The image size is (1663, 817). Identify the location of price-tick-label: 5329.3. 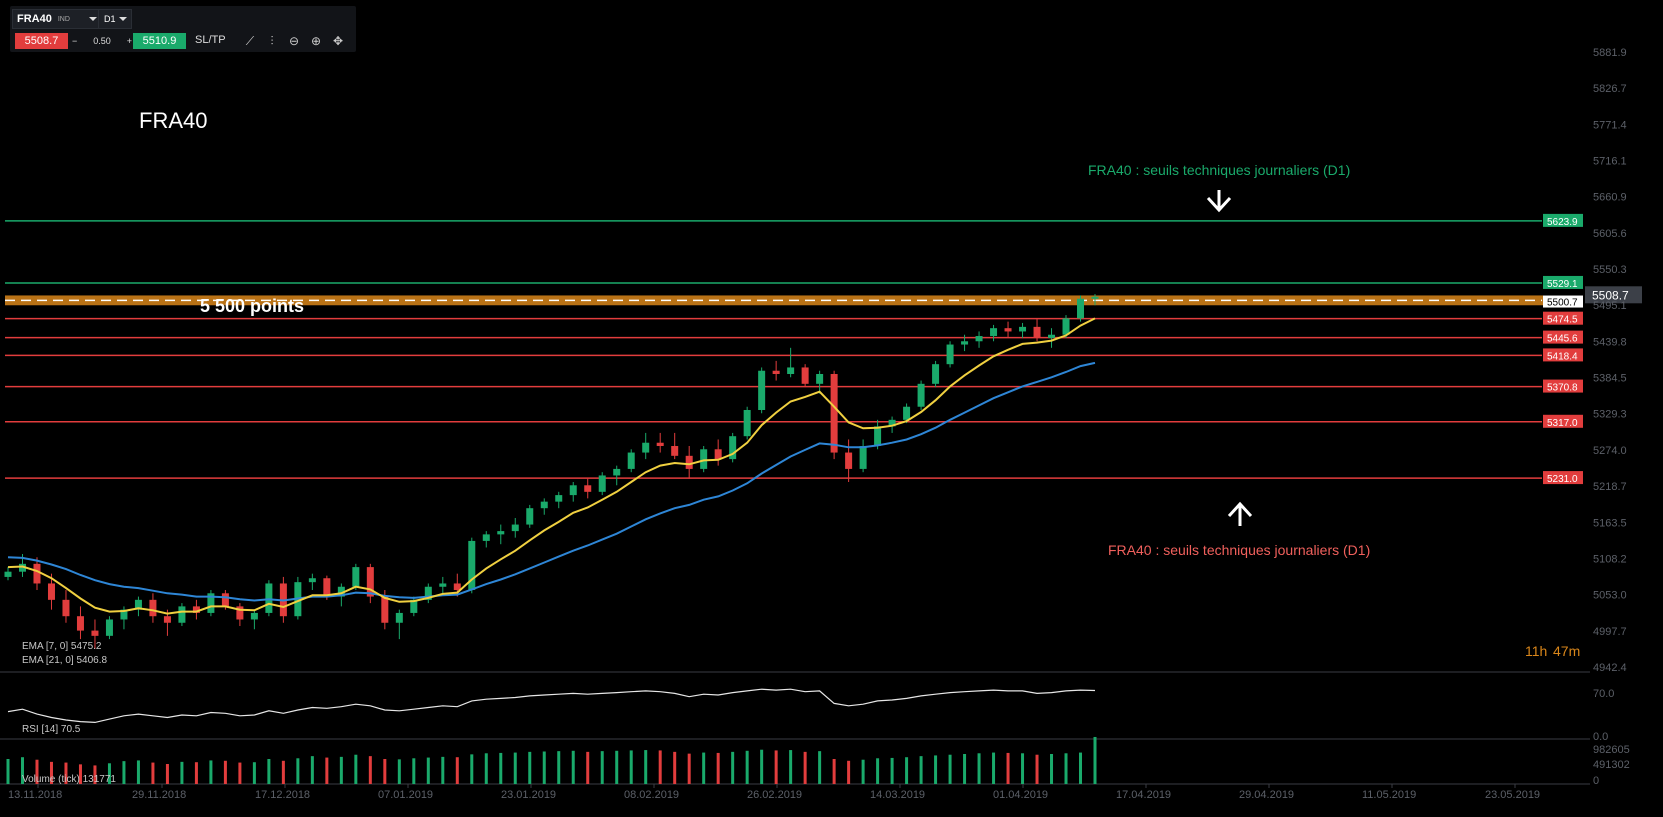
(1610, 415).